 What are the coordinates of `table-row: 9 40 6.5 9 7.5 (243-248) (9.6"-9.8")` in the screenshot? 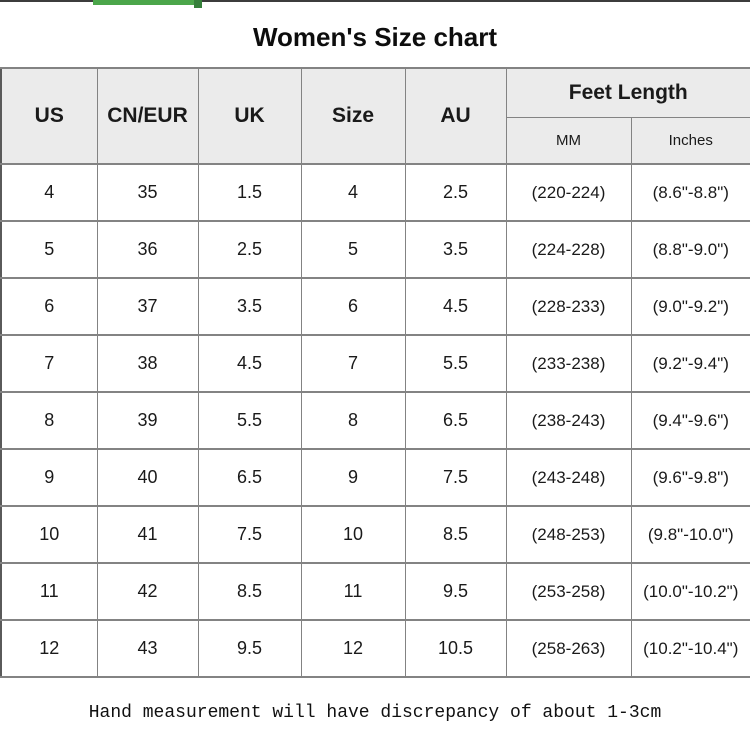 It's located at (375, 477).